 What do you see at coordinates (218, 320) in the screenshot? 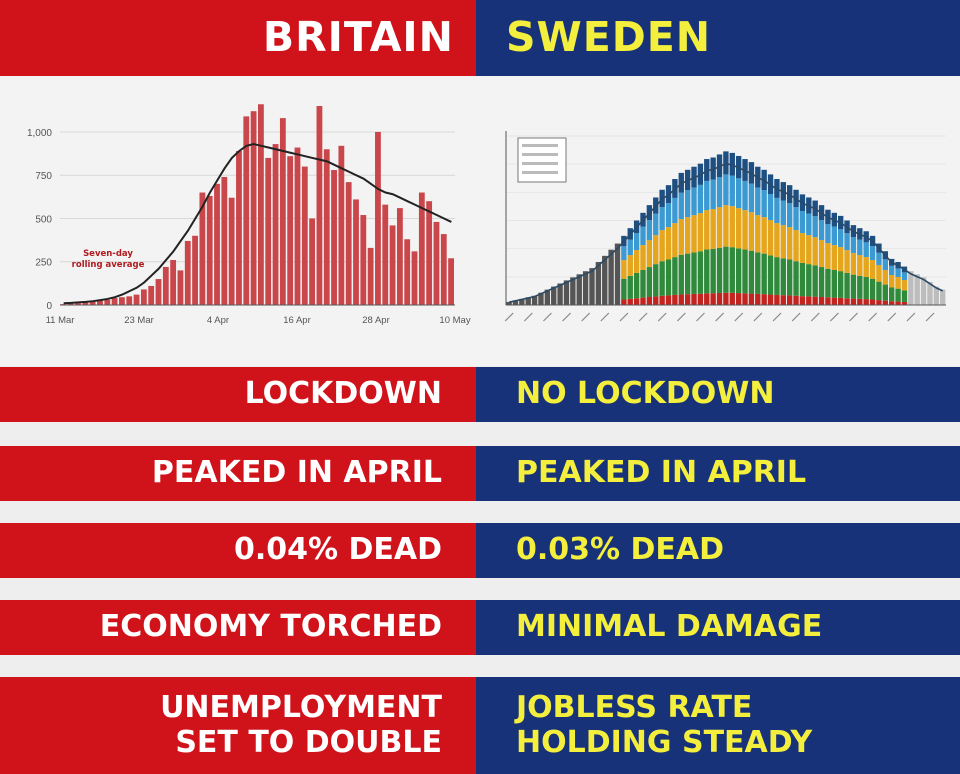
I see `x-tick-label: 4 Apr` at bounding box center [218, 320].